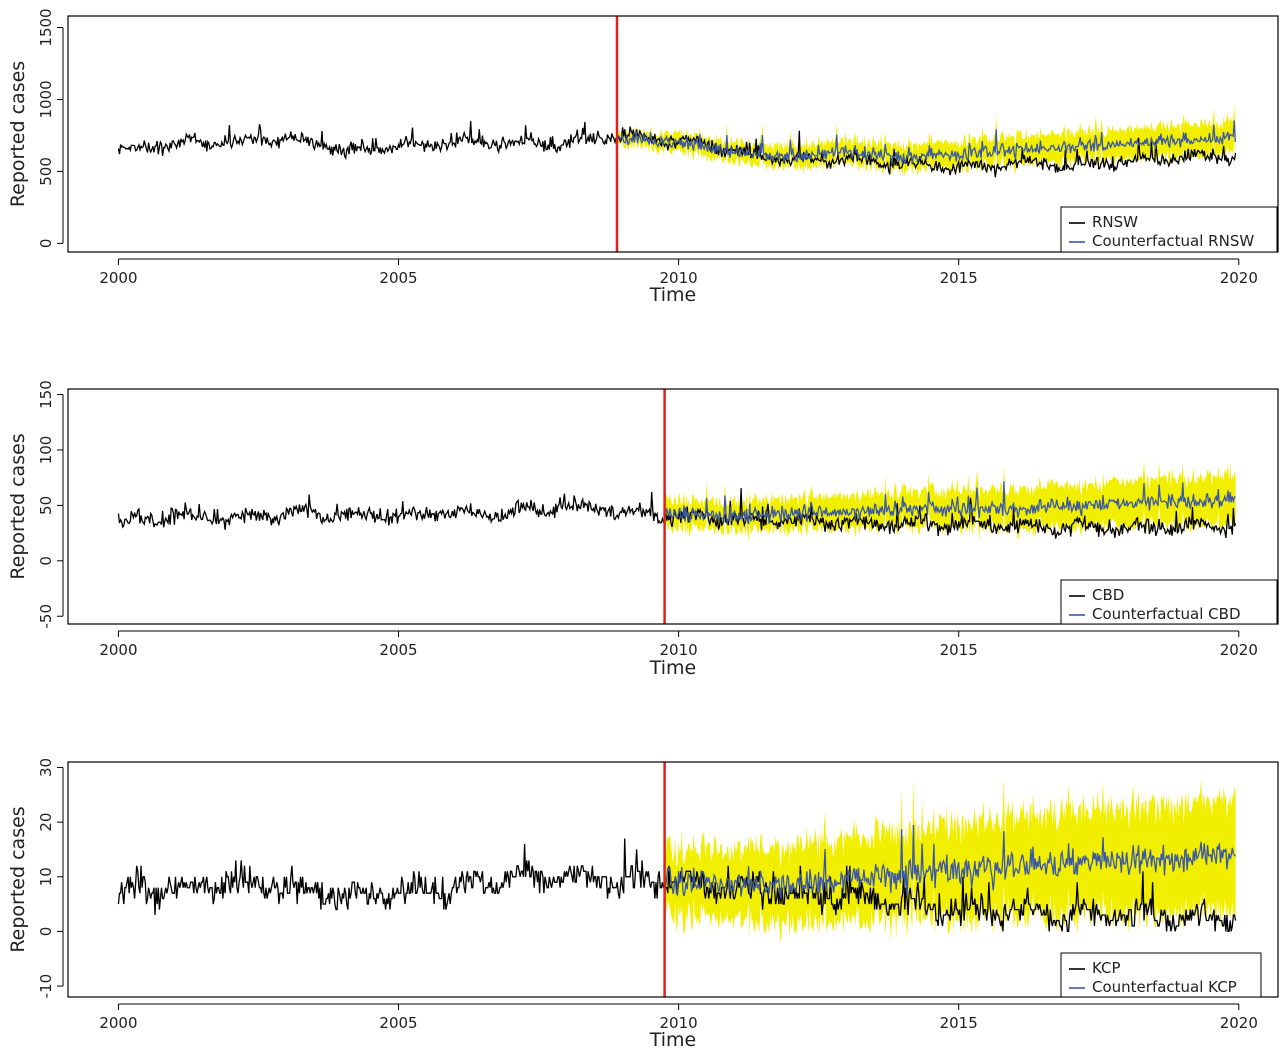 Image resolution: width=1281 pixels, height=1056 pixels. Describe the element at coordinates (46, 99) in the screenshot. I see `y-tick-label: 1000` at that location.